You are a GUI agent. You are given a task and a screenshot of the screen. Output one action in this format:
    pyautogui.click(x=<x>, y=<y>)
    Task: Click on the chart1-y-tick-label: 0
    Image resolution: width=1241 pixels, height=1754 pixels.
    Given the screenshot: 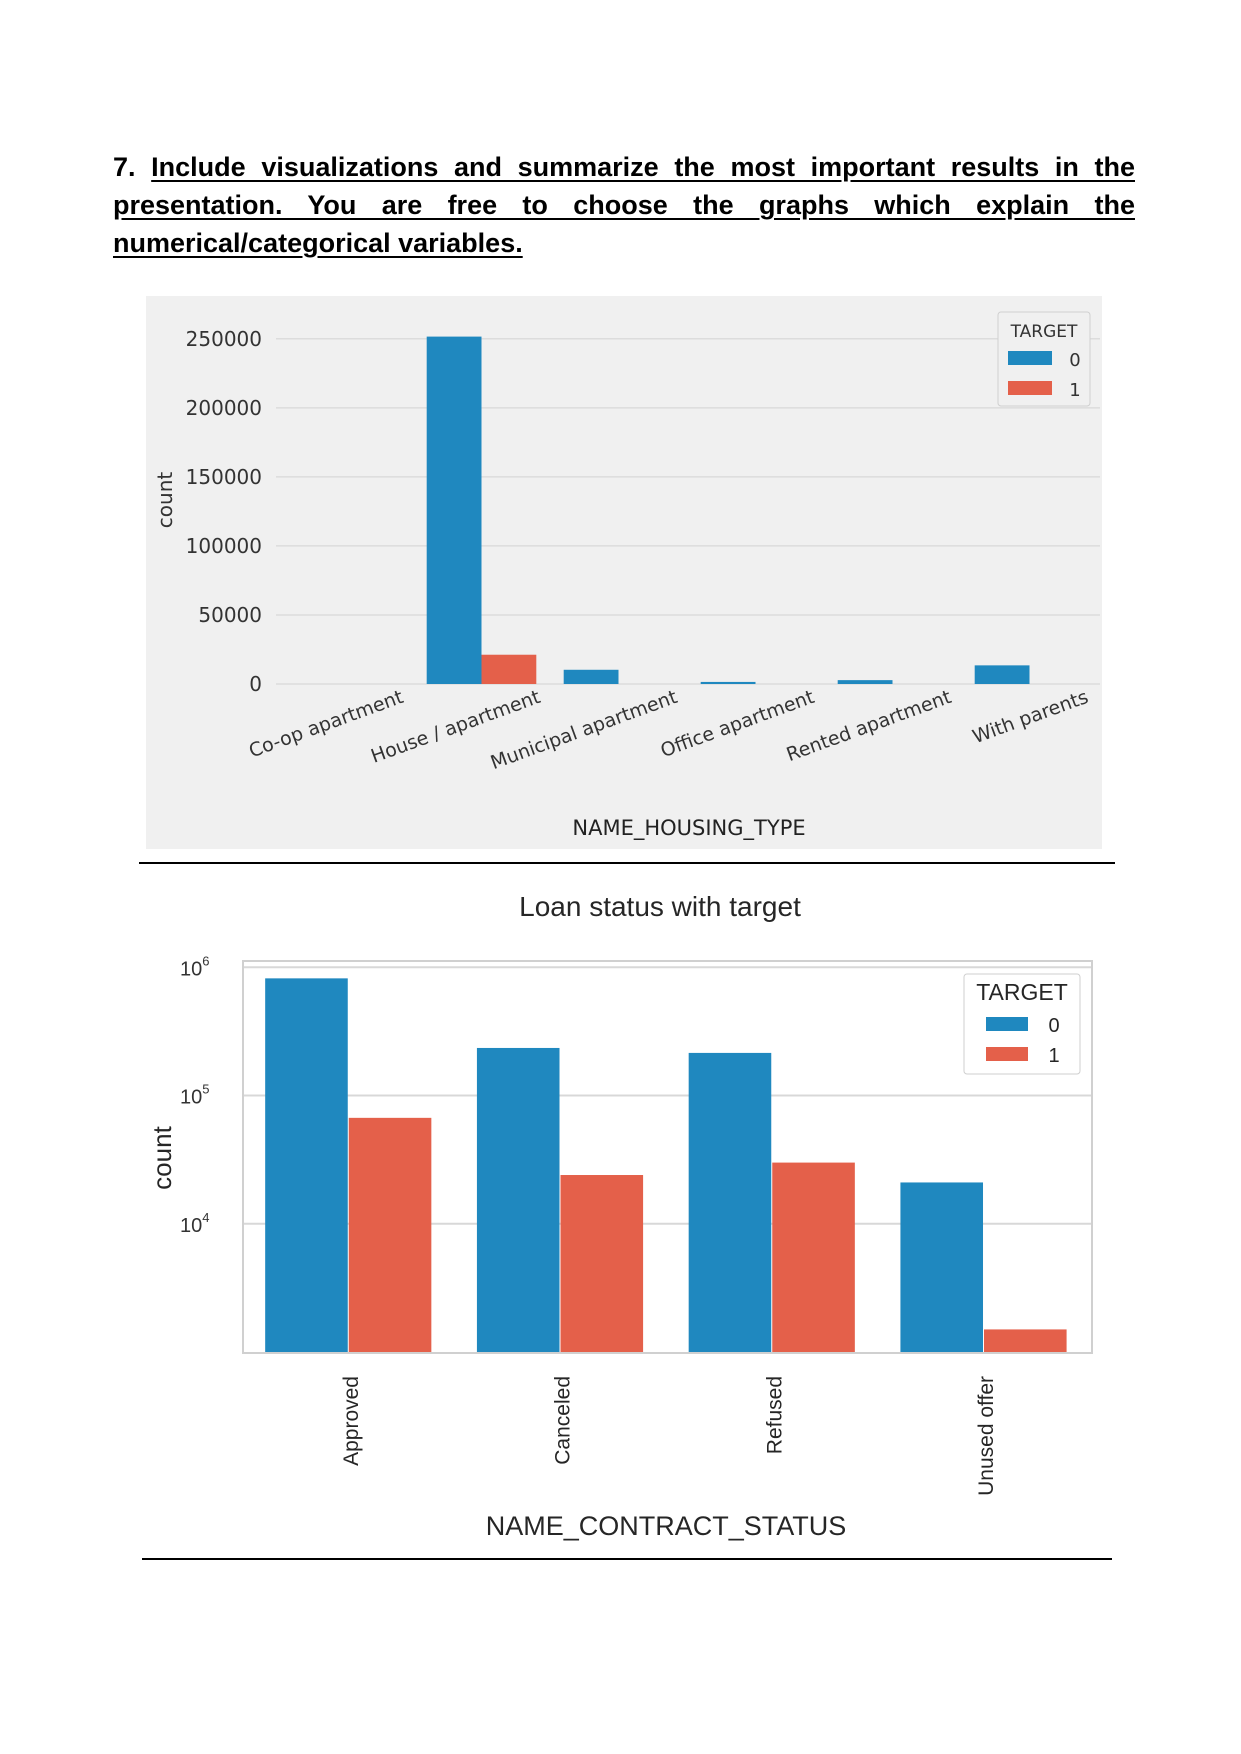 What is the action you would take?
    pyautogui.click(x=255, y=684)
    